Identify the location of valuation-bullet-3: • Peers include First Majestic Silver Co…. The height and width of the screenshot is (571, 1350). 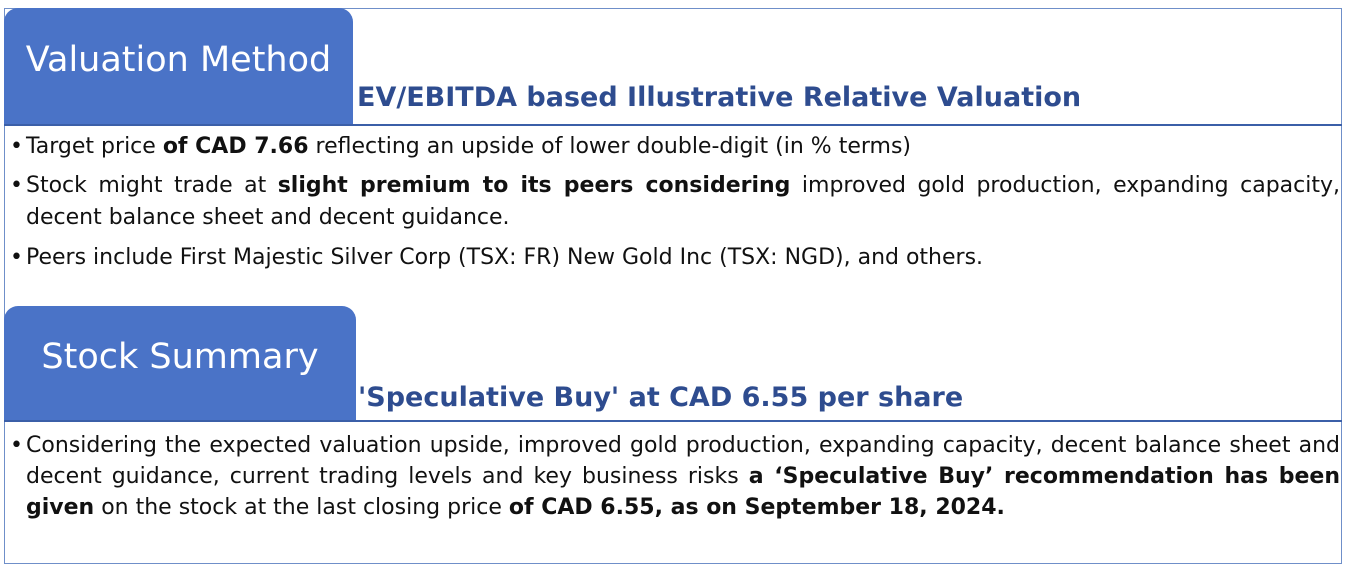
(675, 258).